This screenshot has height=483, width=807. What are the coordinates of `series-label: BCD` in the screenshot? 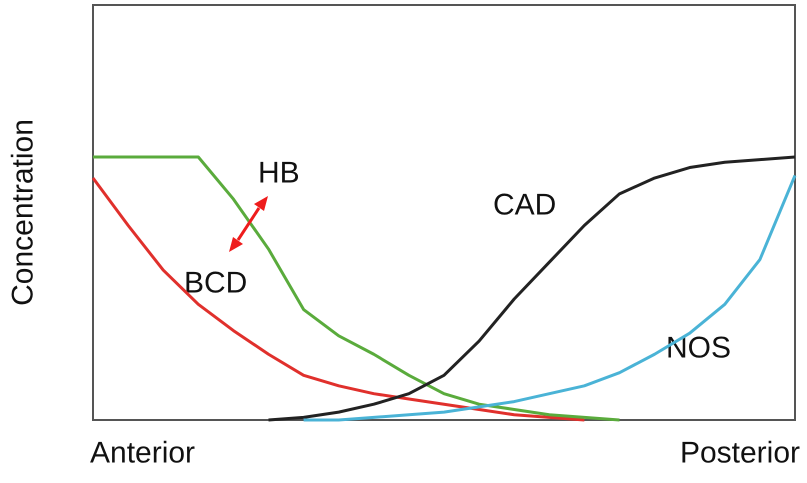 It's located at (216, 283).